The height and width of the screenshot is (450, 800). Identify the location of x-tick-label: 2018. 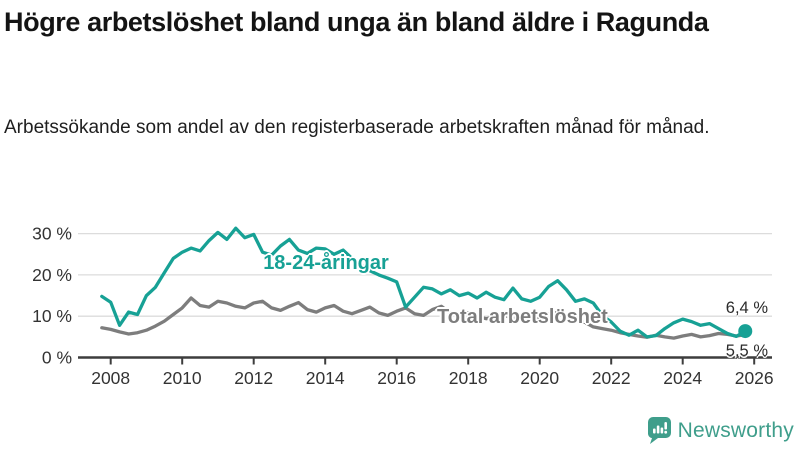
(468, 378).